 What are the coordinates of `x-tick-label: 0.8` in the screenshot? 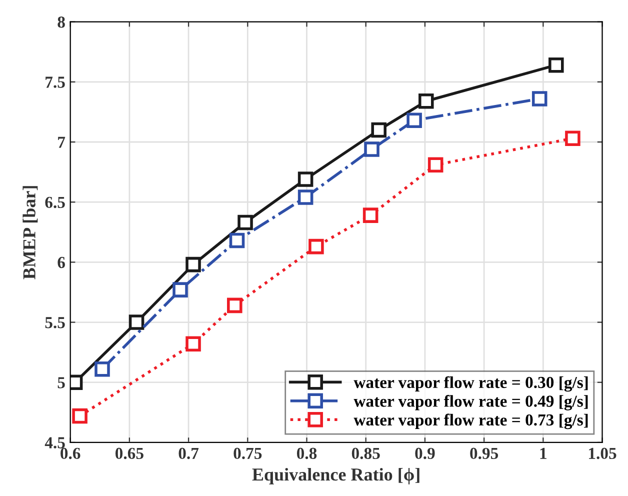 It's located at (306, 454).